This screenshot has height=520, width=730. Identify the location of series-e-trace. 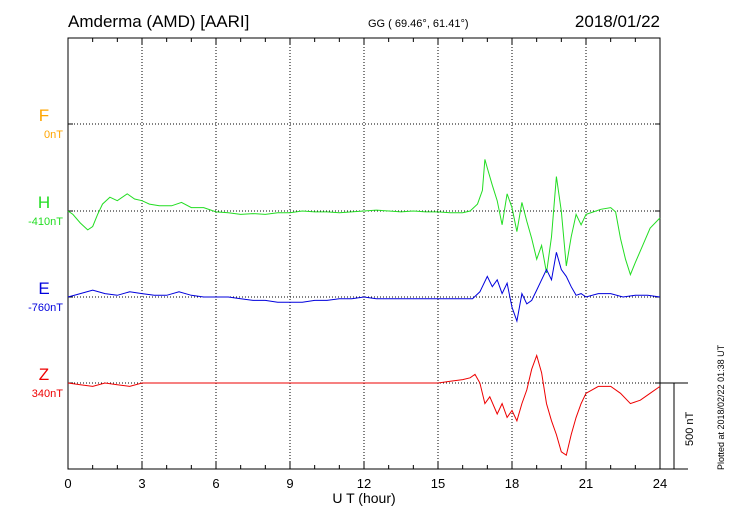
(364, 288).